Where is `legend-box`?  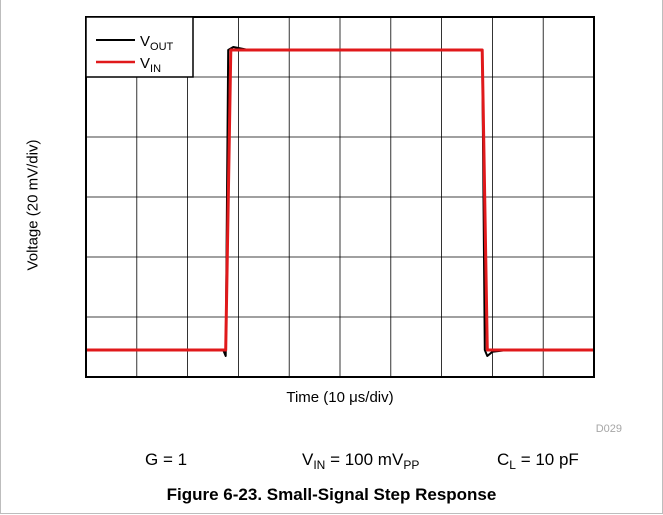 legend-box is located at coordinates (139, 47).